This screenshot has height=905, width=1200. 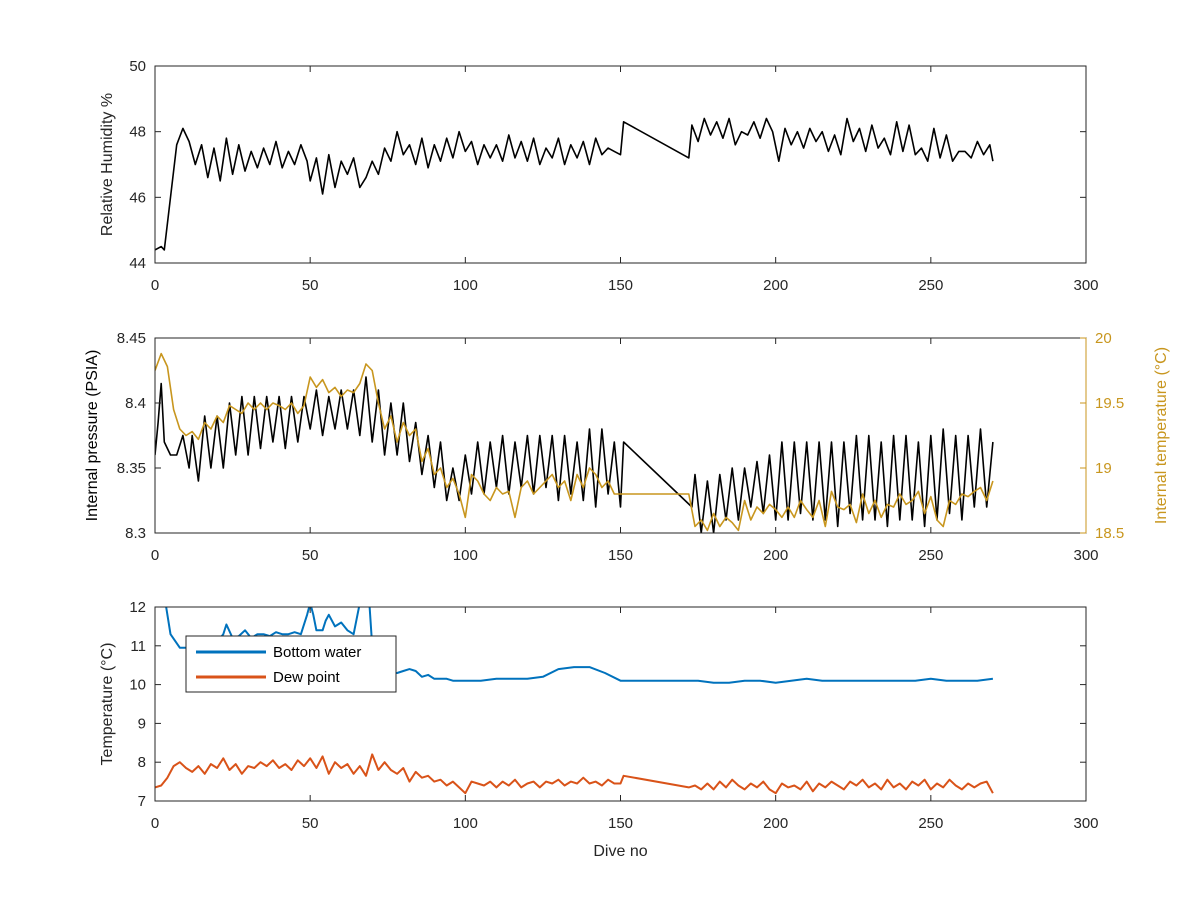 What do you see at coordinates (317, 652) in the screenshot?
I see `legend-entry: Bottom water` at bounding box center [317, 652].